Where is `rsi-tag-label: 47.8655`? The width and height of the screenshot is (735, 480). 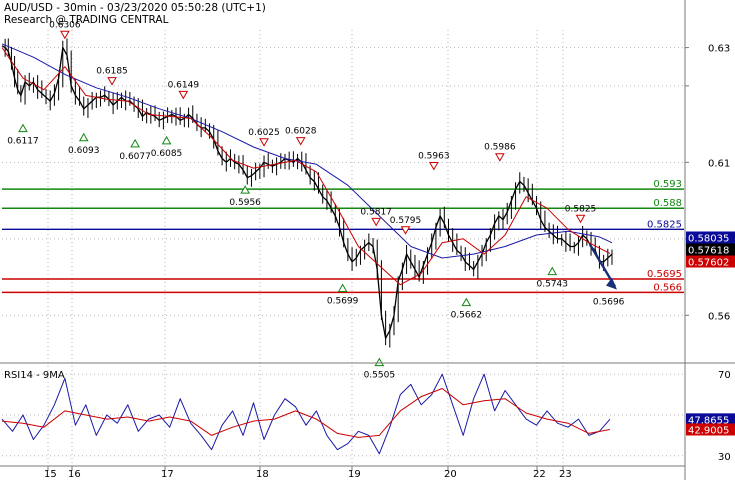
rsi-tag-label: 47.8655 is located at coordinates (708, 420).